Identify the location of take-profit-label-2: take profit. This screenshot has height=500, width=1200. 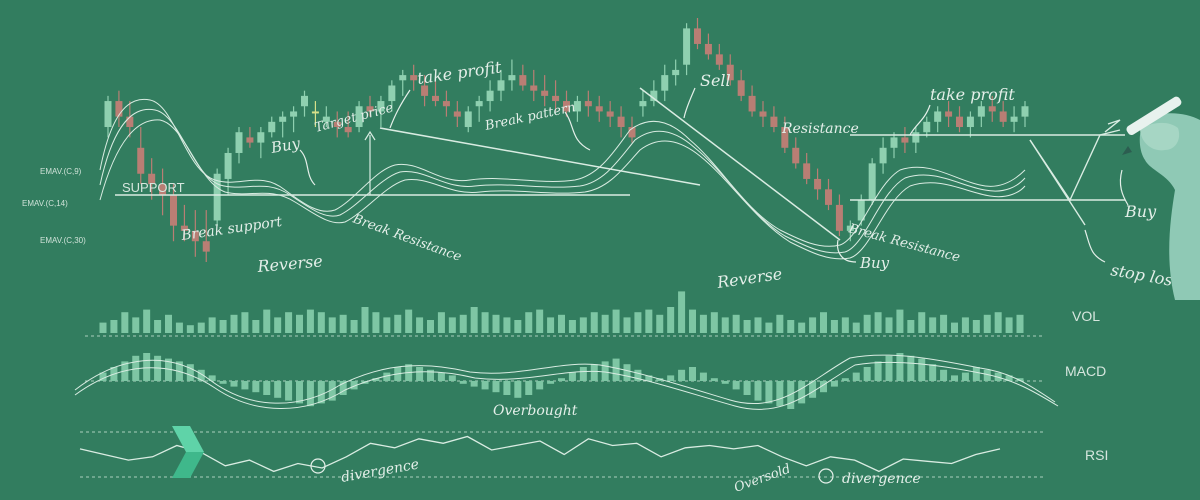
(972, 94).